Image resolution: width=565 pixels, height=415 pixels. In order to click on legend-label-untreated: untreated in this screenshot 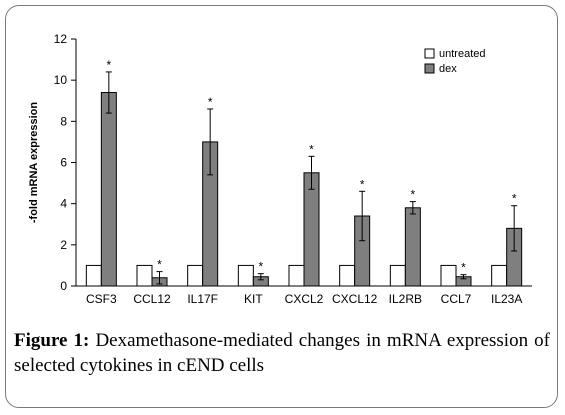, I will do `click(462, 54)`.